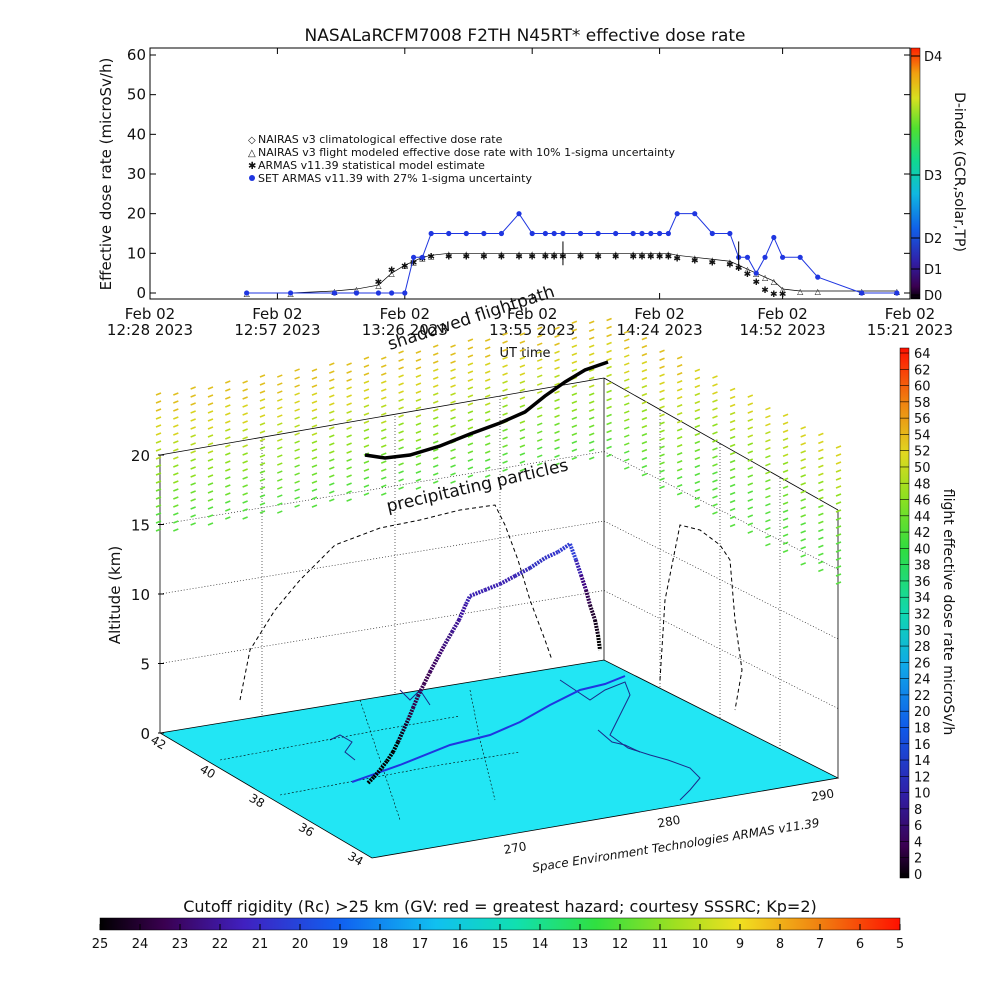 The height and width of the screenshot is (1004, 1000). I want to click on cutoff-rigidity-tick-label: 15, so click(500, 944).